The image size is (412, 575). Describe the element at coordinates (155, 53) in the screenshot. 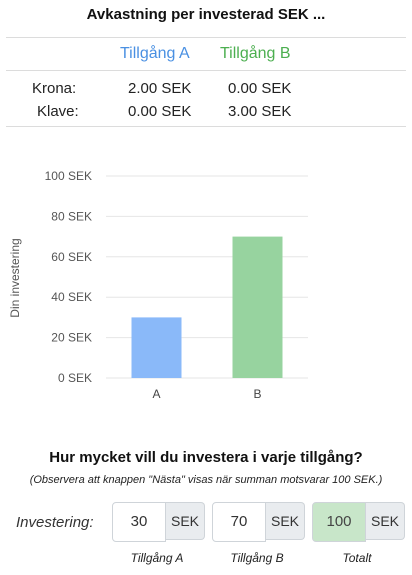

I see `column-header-asset-a: Tillgång A` at that location.